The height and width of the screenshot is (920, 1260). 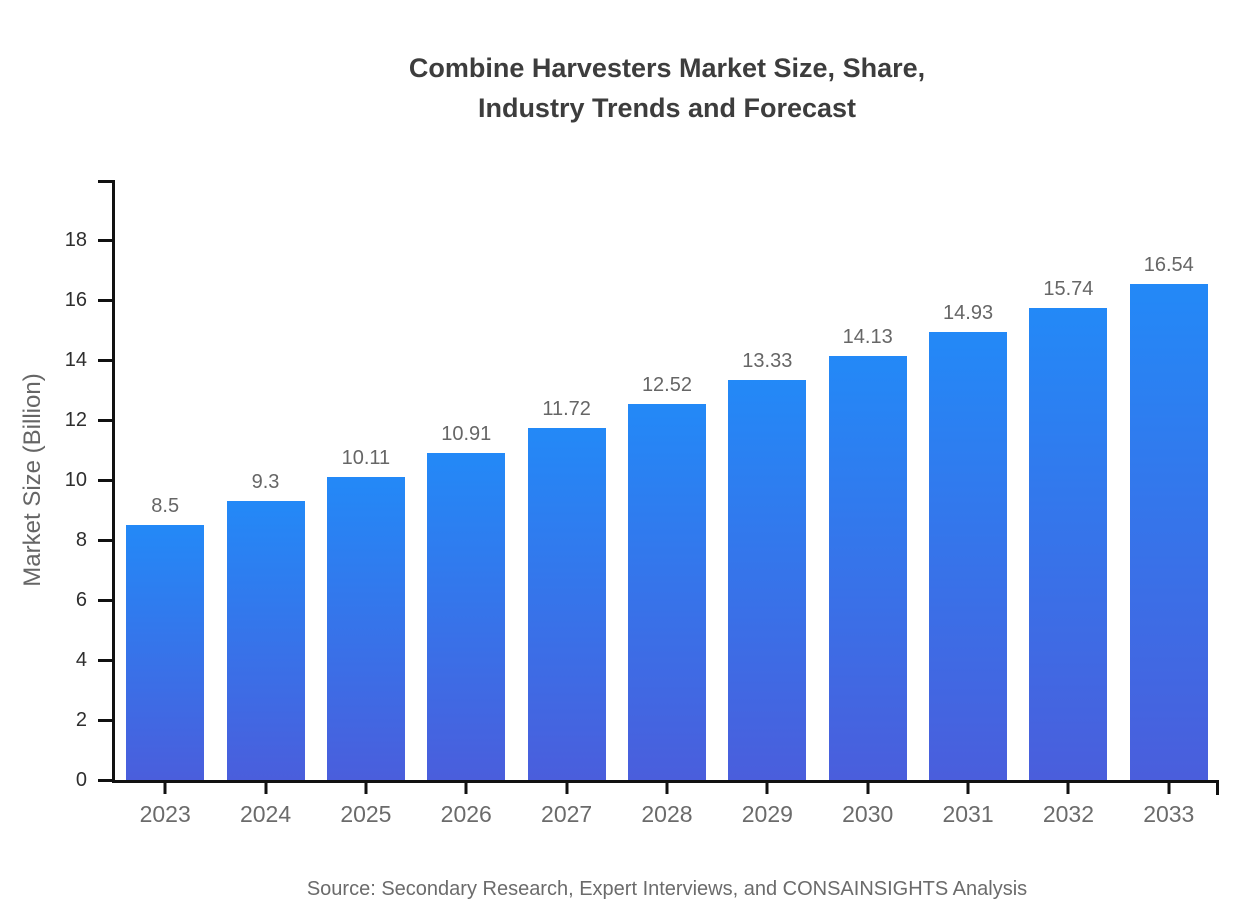 I want to click on x-axis-end-cap, so click(x=1217, y=789).